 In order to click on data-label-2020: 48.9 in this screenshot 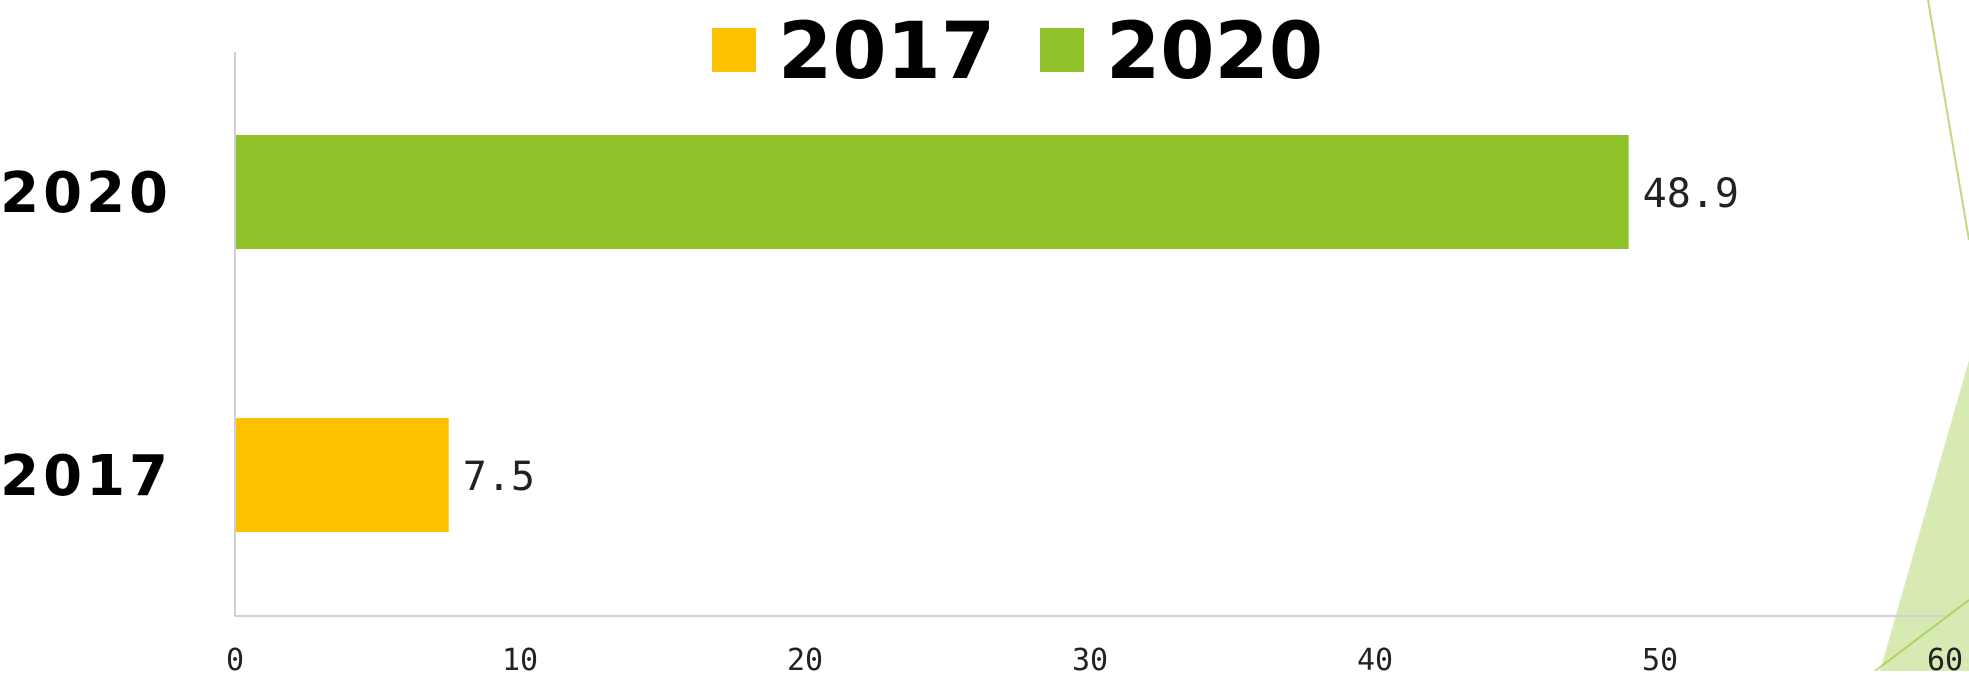, I will do `click(1691, 194)`.